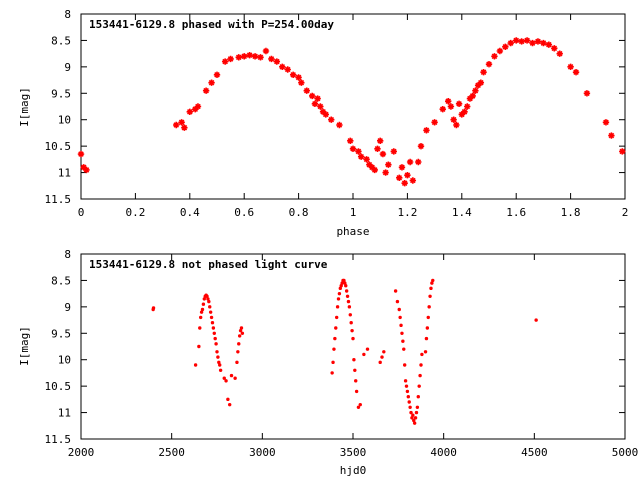 The height and width of the screenshot is (480, 640). I want to click on x-tick-label: 0.2, so click(135, 212).